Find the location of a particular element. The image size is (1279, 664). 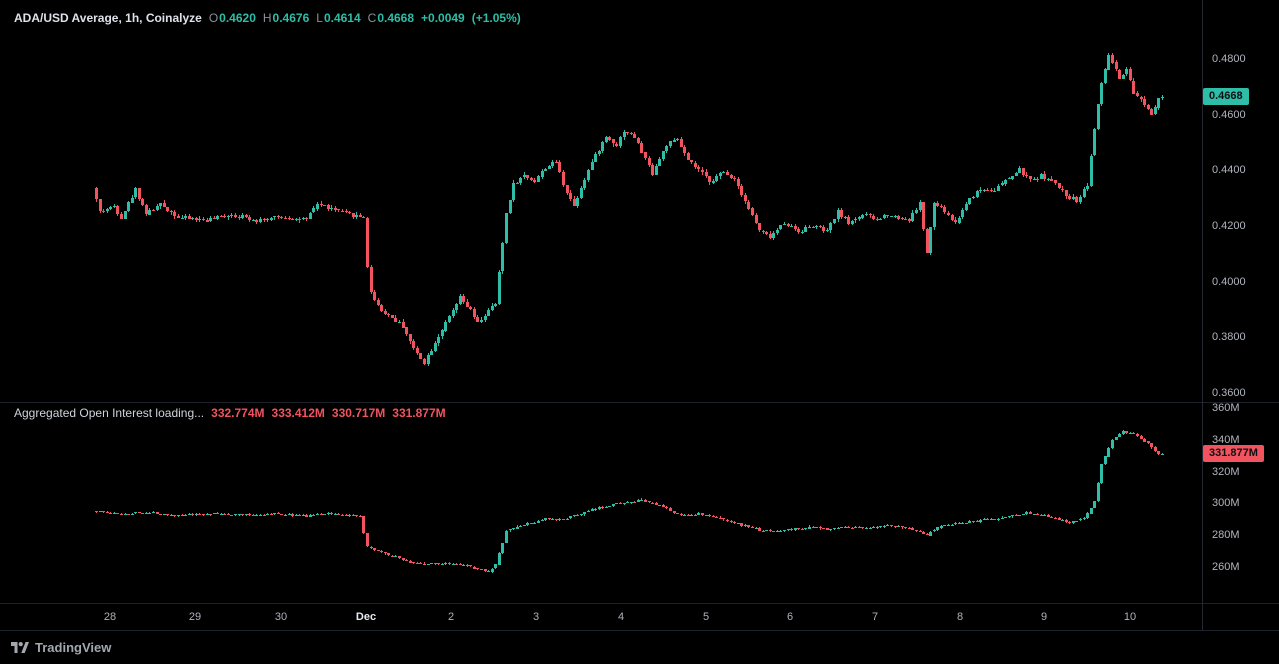

time-tick-label: 30 is located at coordinates (281, 617).